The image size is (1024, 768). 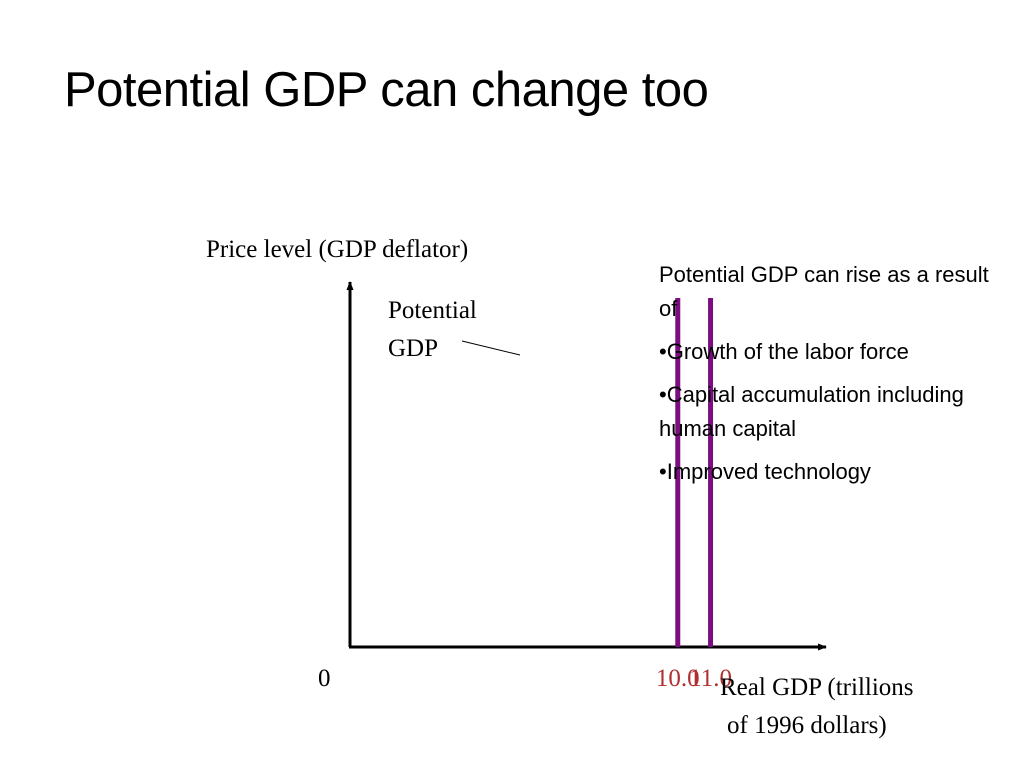 What do you see at coordinates (413, 348) in the screenshot?
I see `annotation-line-2: GDP` at bounding box center [413, 348].